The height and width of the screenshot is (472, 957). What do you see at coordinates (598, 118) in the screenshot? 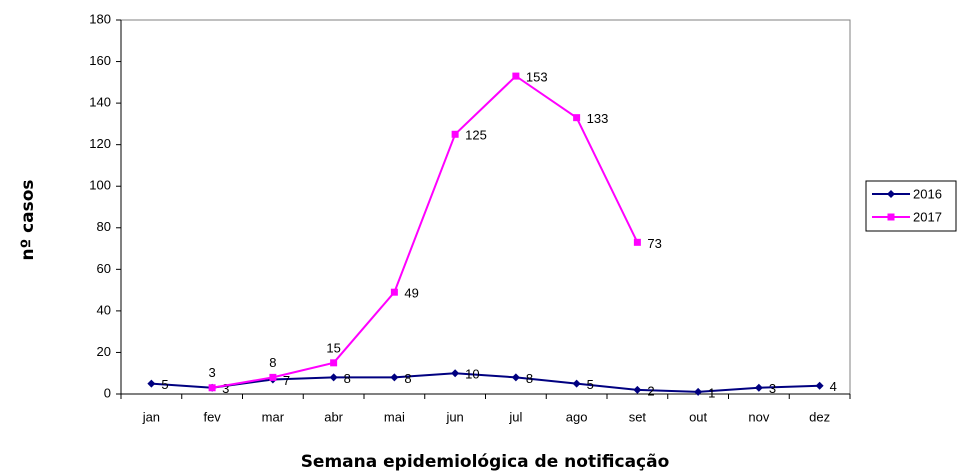
I see `data-label: 133` at bounding box center [598, 118].